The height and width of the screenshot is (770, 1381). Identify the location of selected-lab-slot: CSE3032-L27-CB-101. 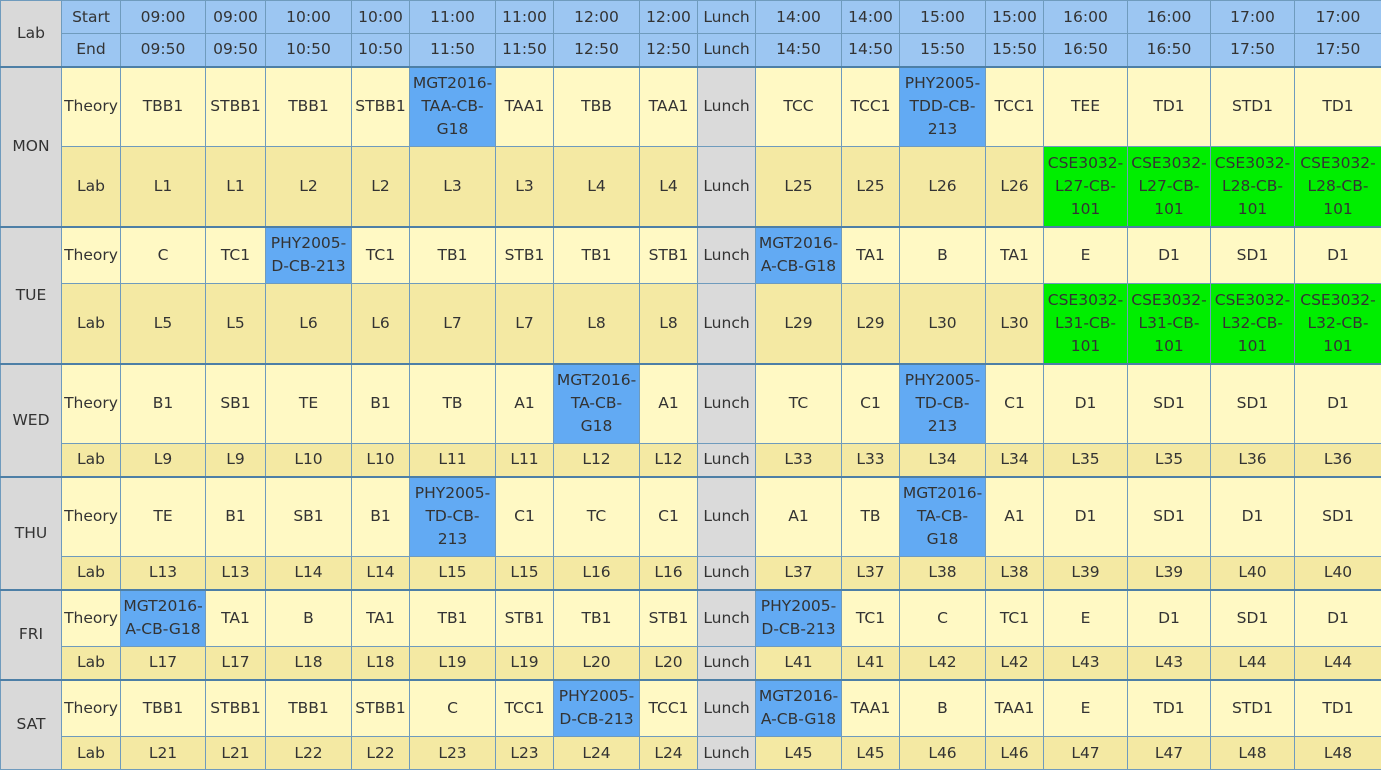
(1169, 187).